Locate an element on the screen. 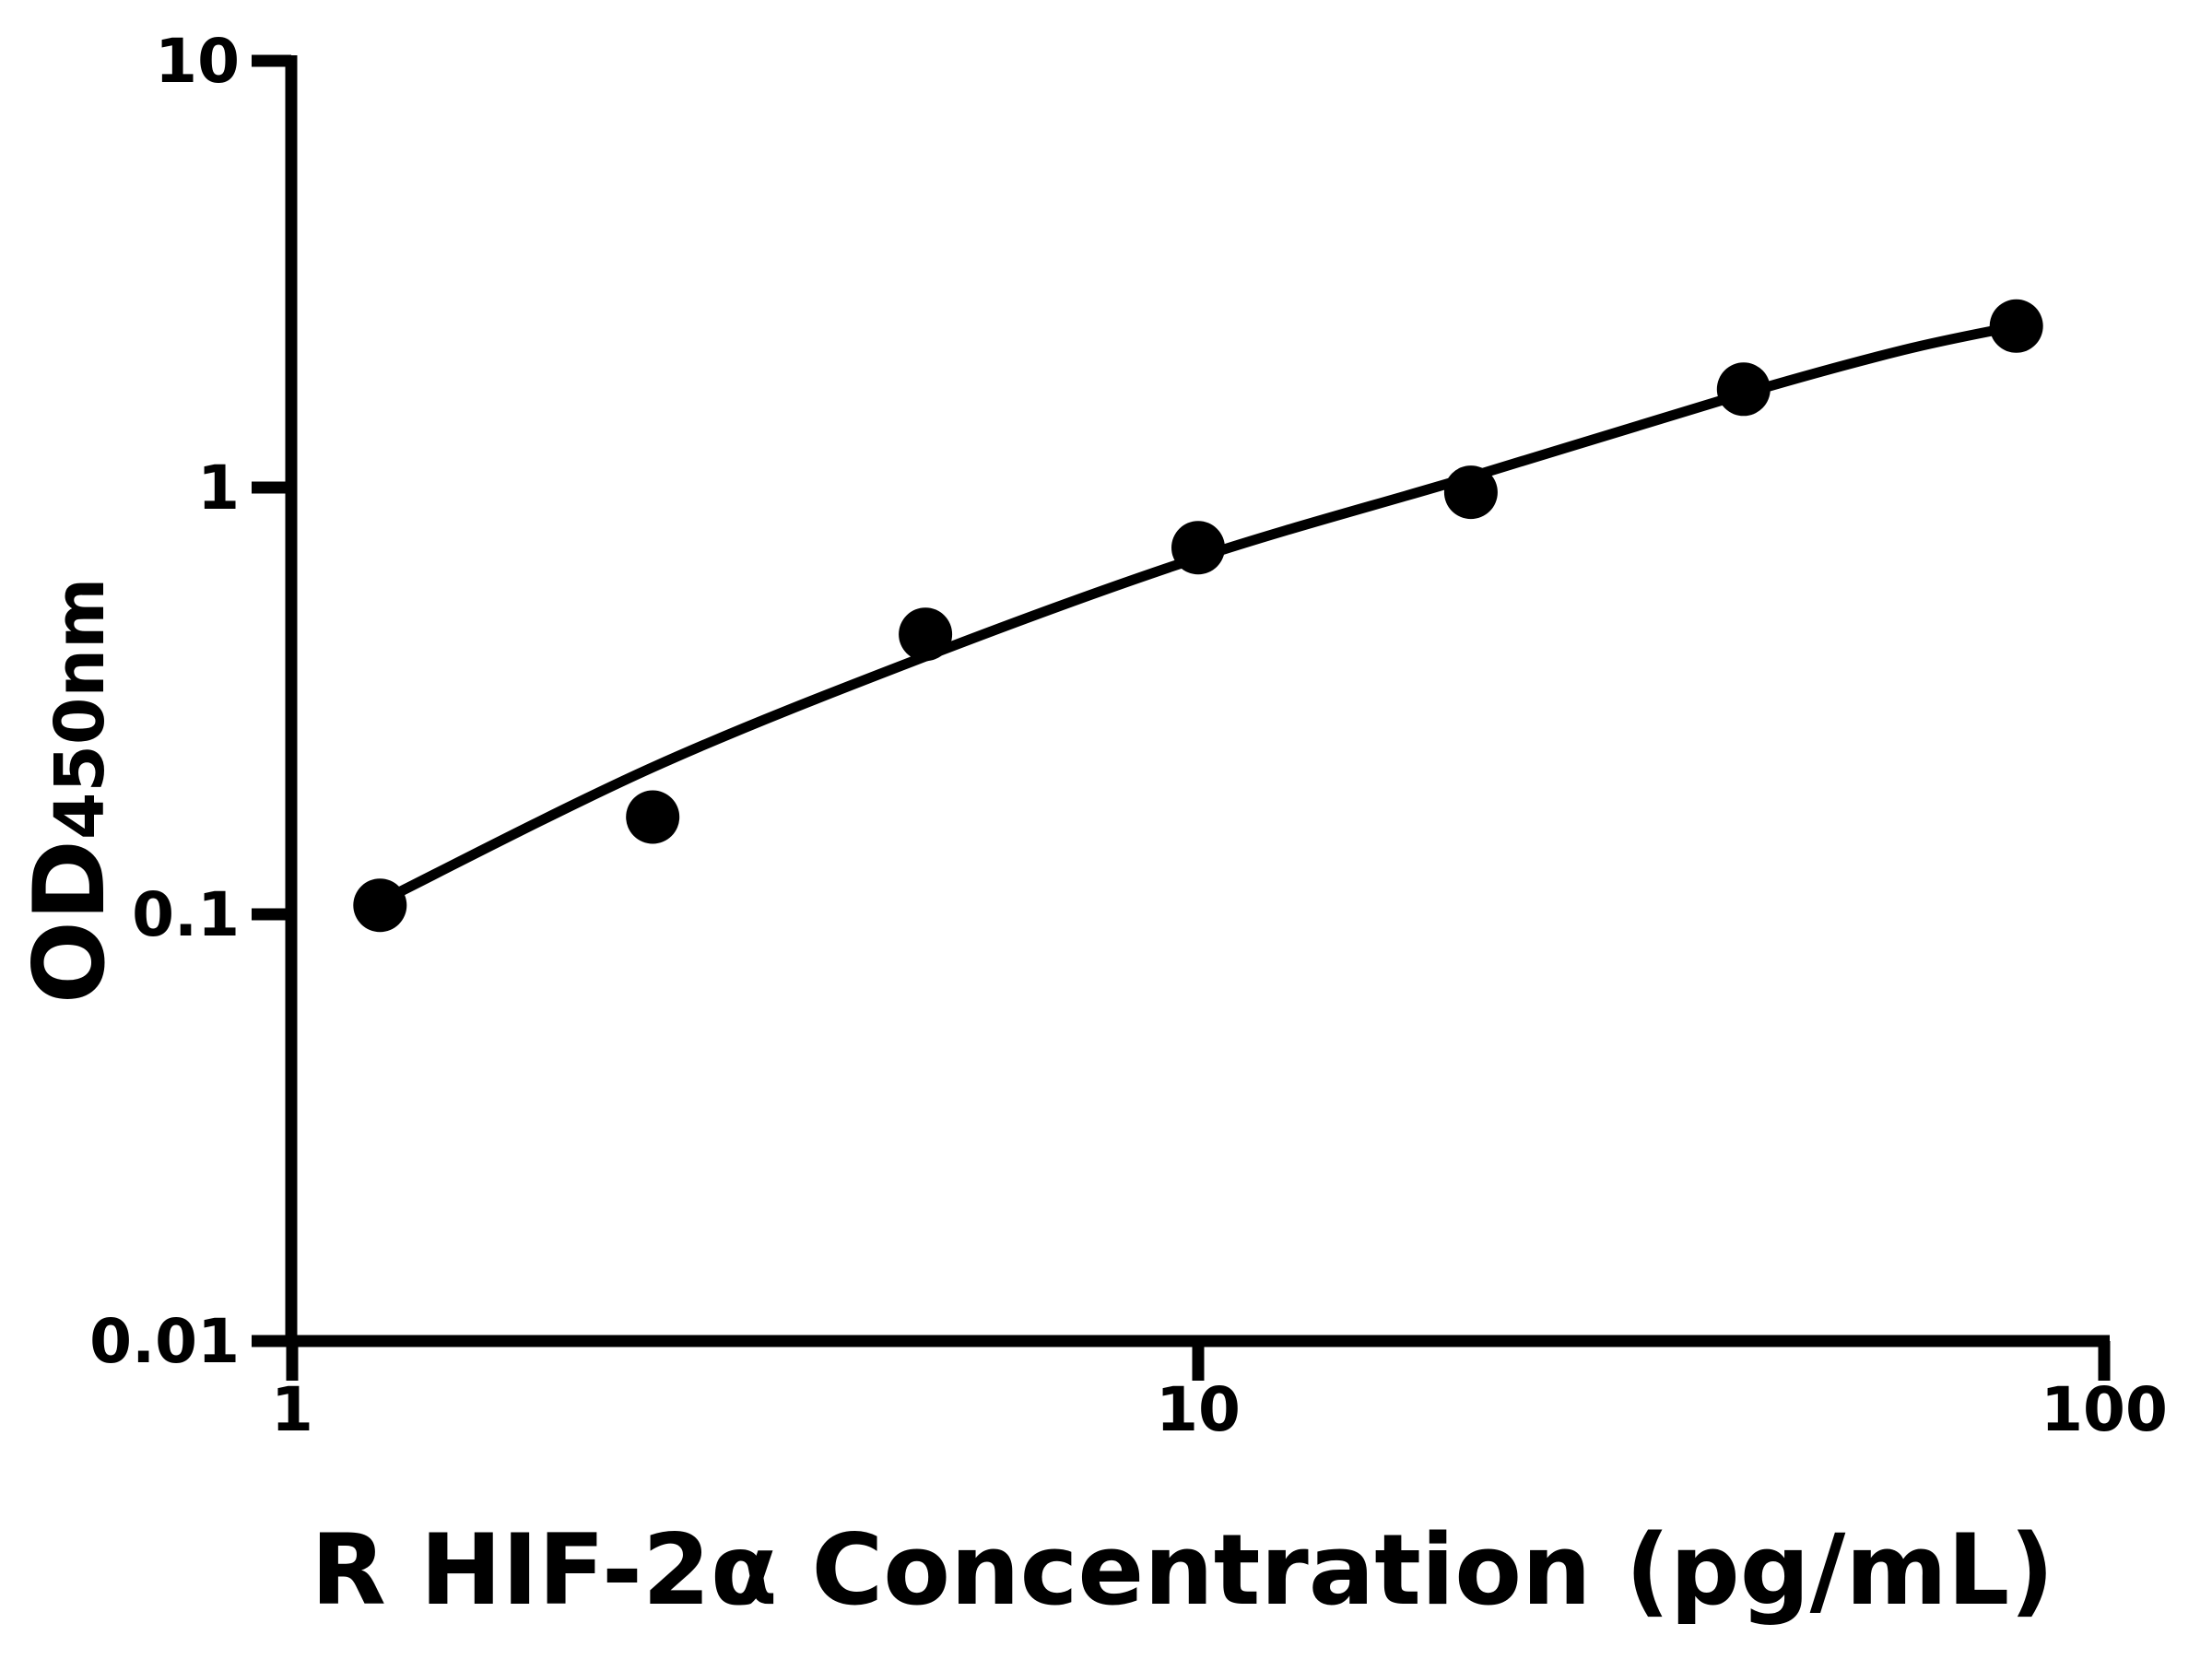  x-tick-label: 10 is located at coordinates (1198, 1409).